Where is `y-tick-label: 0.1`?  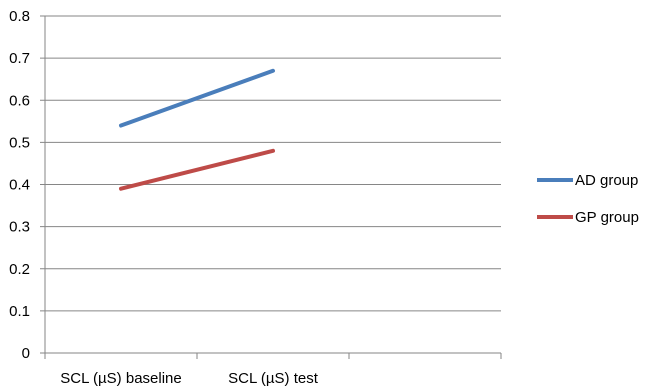
y-tick-label: 0.1 is located at coordinates (19, 311).